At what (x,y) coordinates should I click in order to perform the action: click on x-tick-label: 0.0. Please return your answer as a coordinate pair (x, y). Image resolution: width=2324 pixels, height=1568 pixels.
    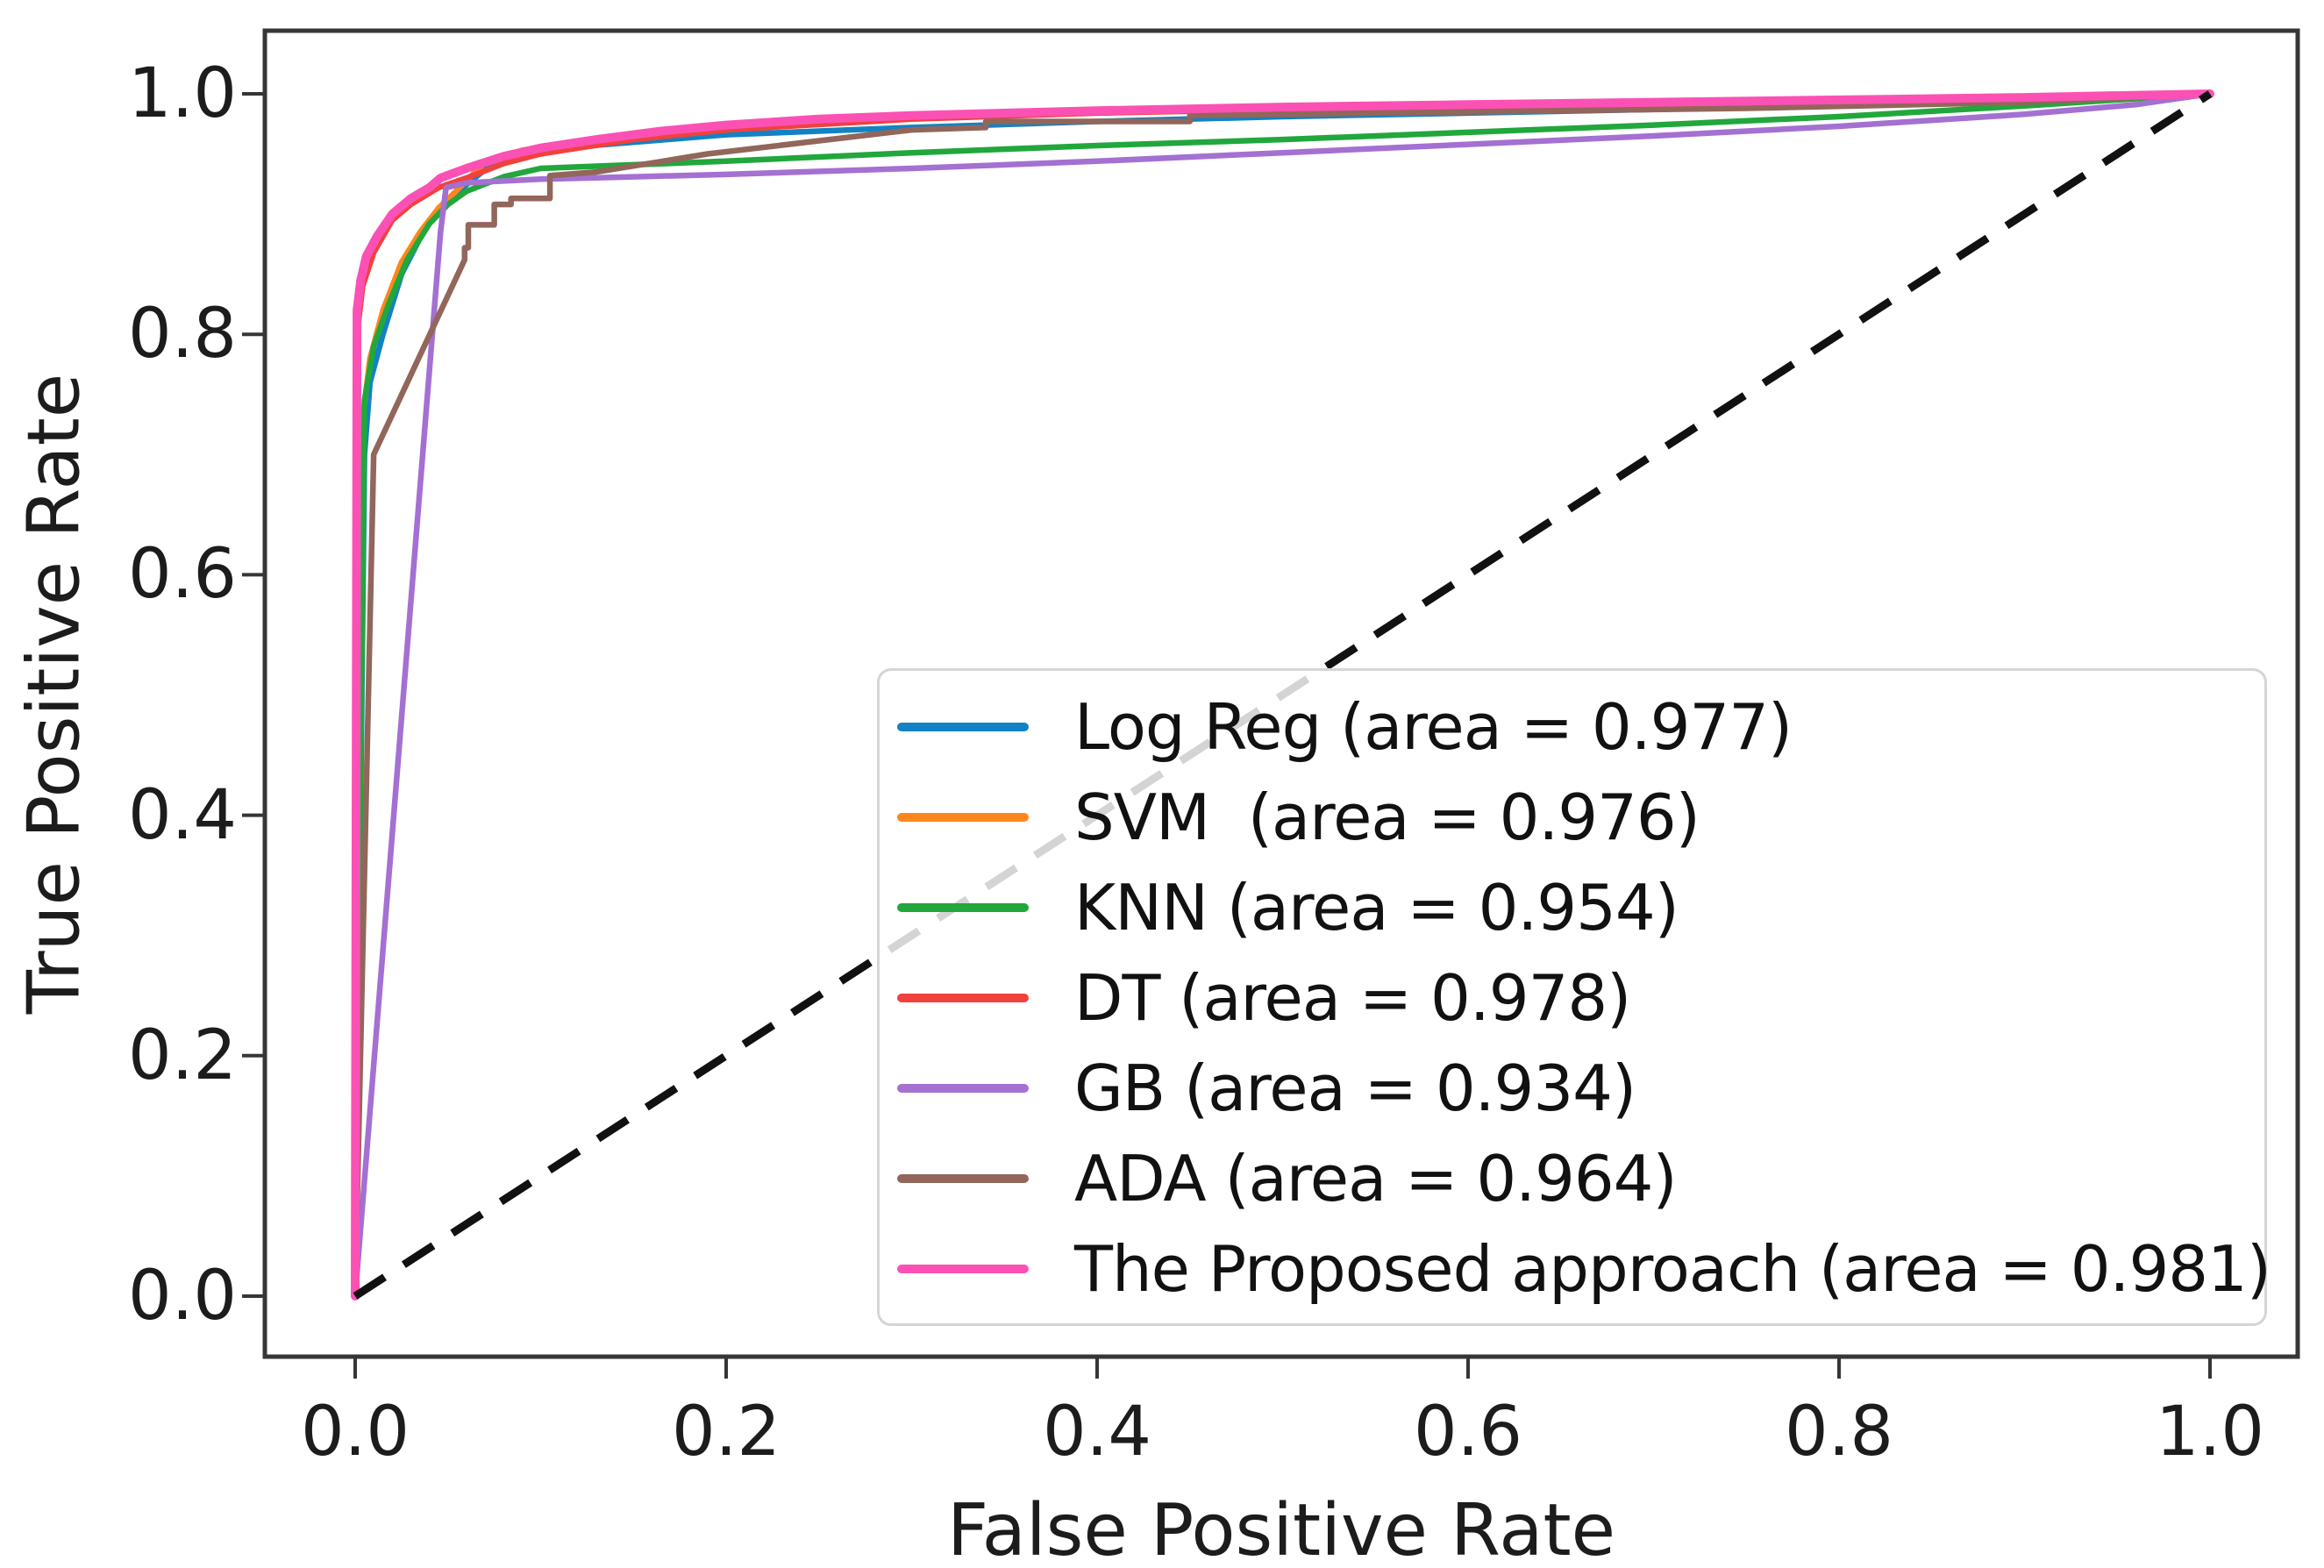
    Looking at the image, I should click on (355, 1433).